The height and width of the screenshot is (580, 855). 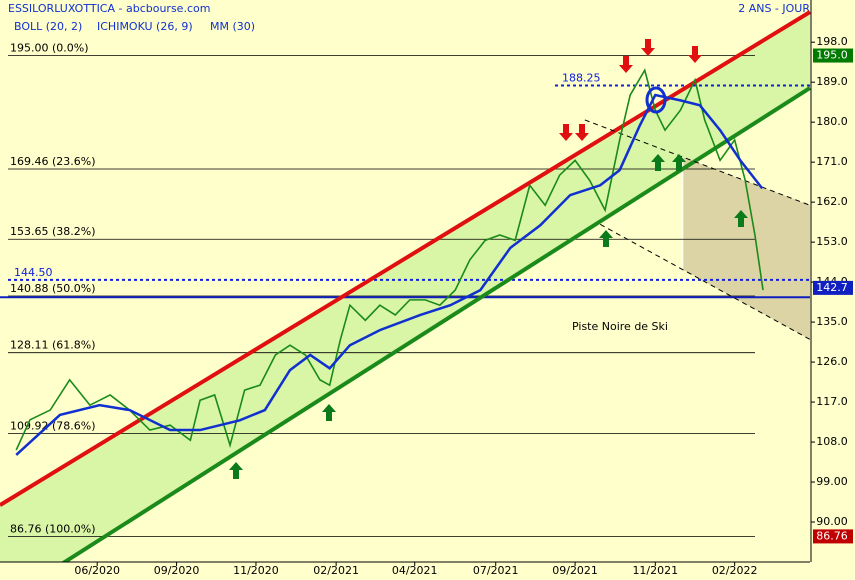 I want to click on fib-label: 128.11 (61.8%), so click(x=53, y=345).